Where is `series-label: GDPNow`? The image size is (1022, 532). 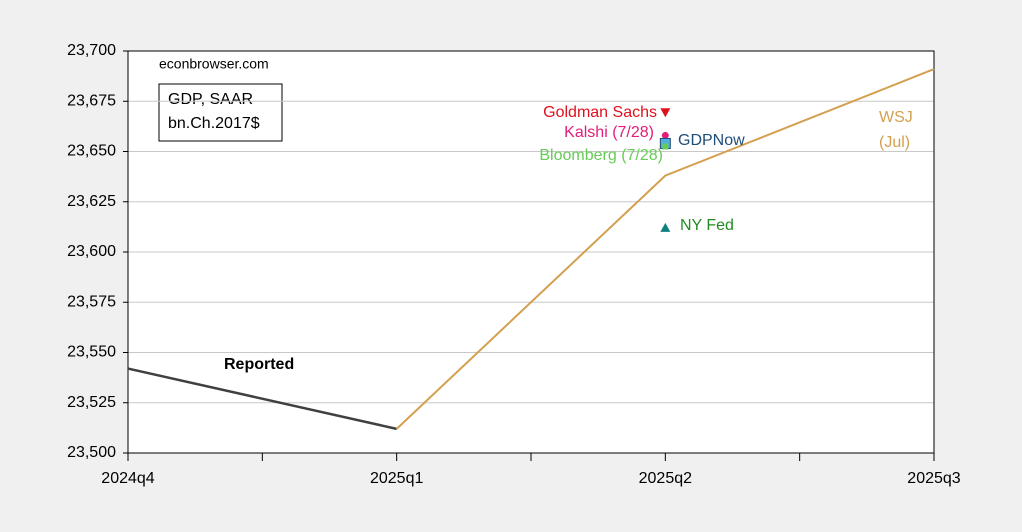 series-label: GDPNow is located at coordinates (711, 140).